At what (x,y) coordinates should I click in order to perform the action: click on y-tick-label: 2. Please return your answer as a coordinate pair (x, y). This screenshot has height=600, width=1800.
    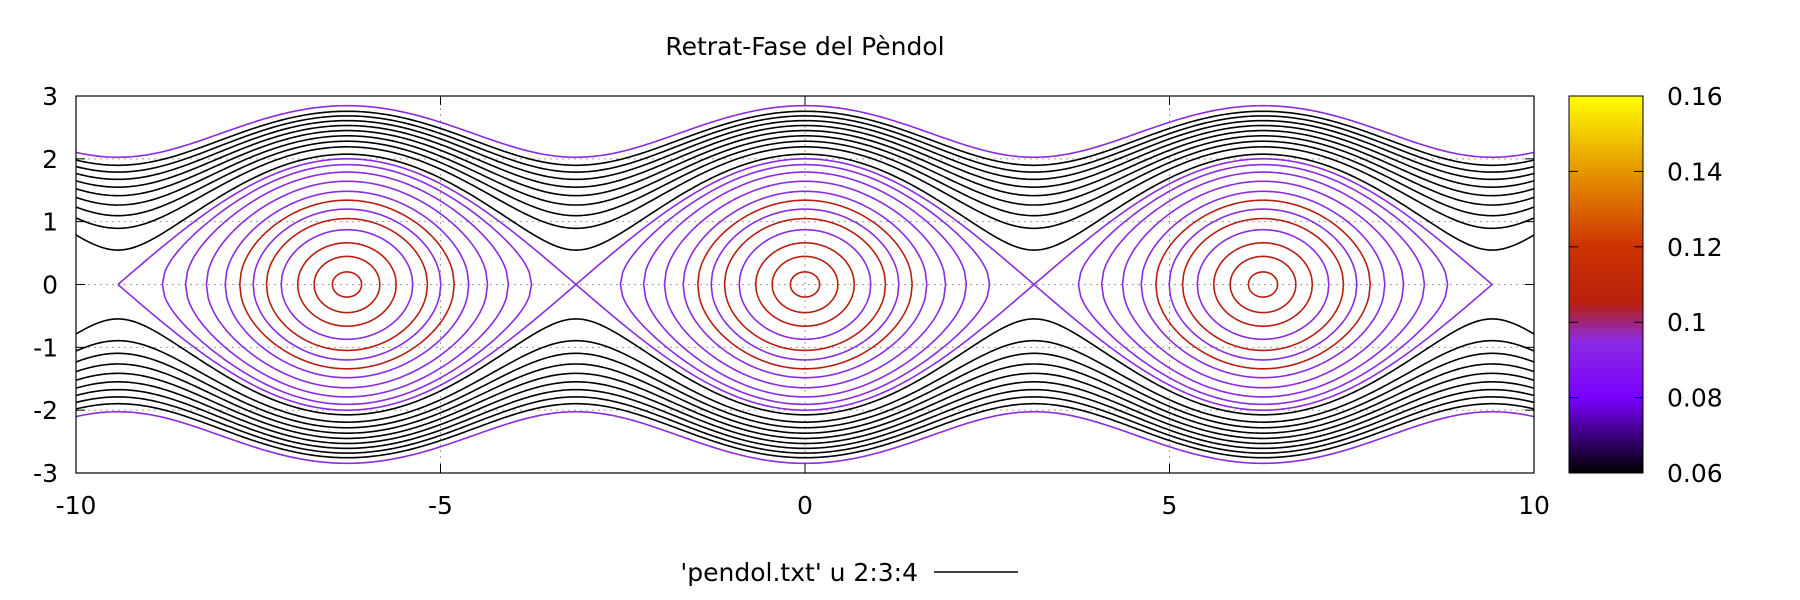
    Looking at the image, I should click on (50, 159).